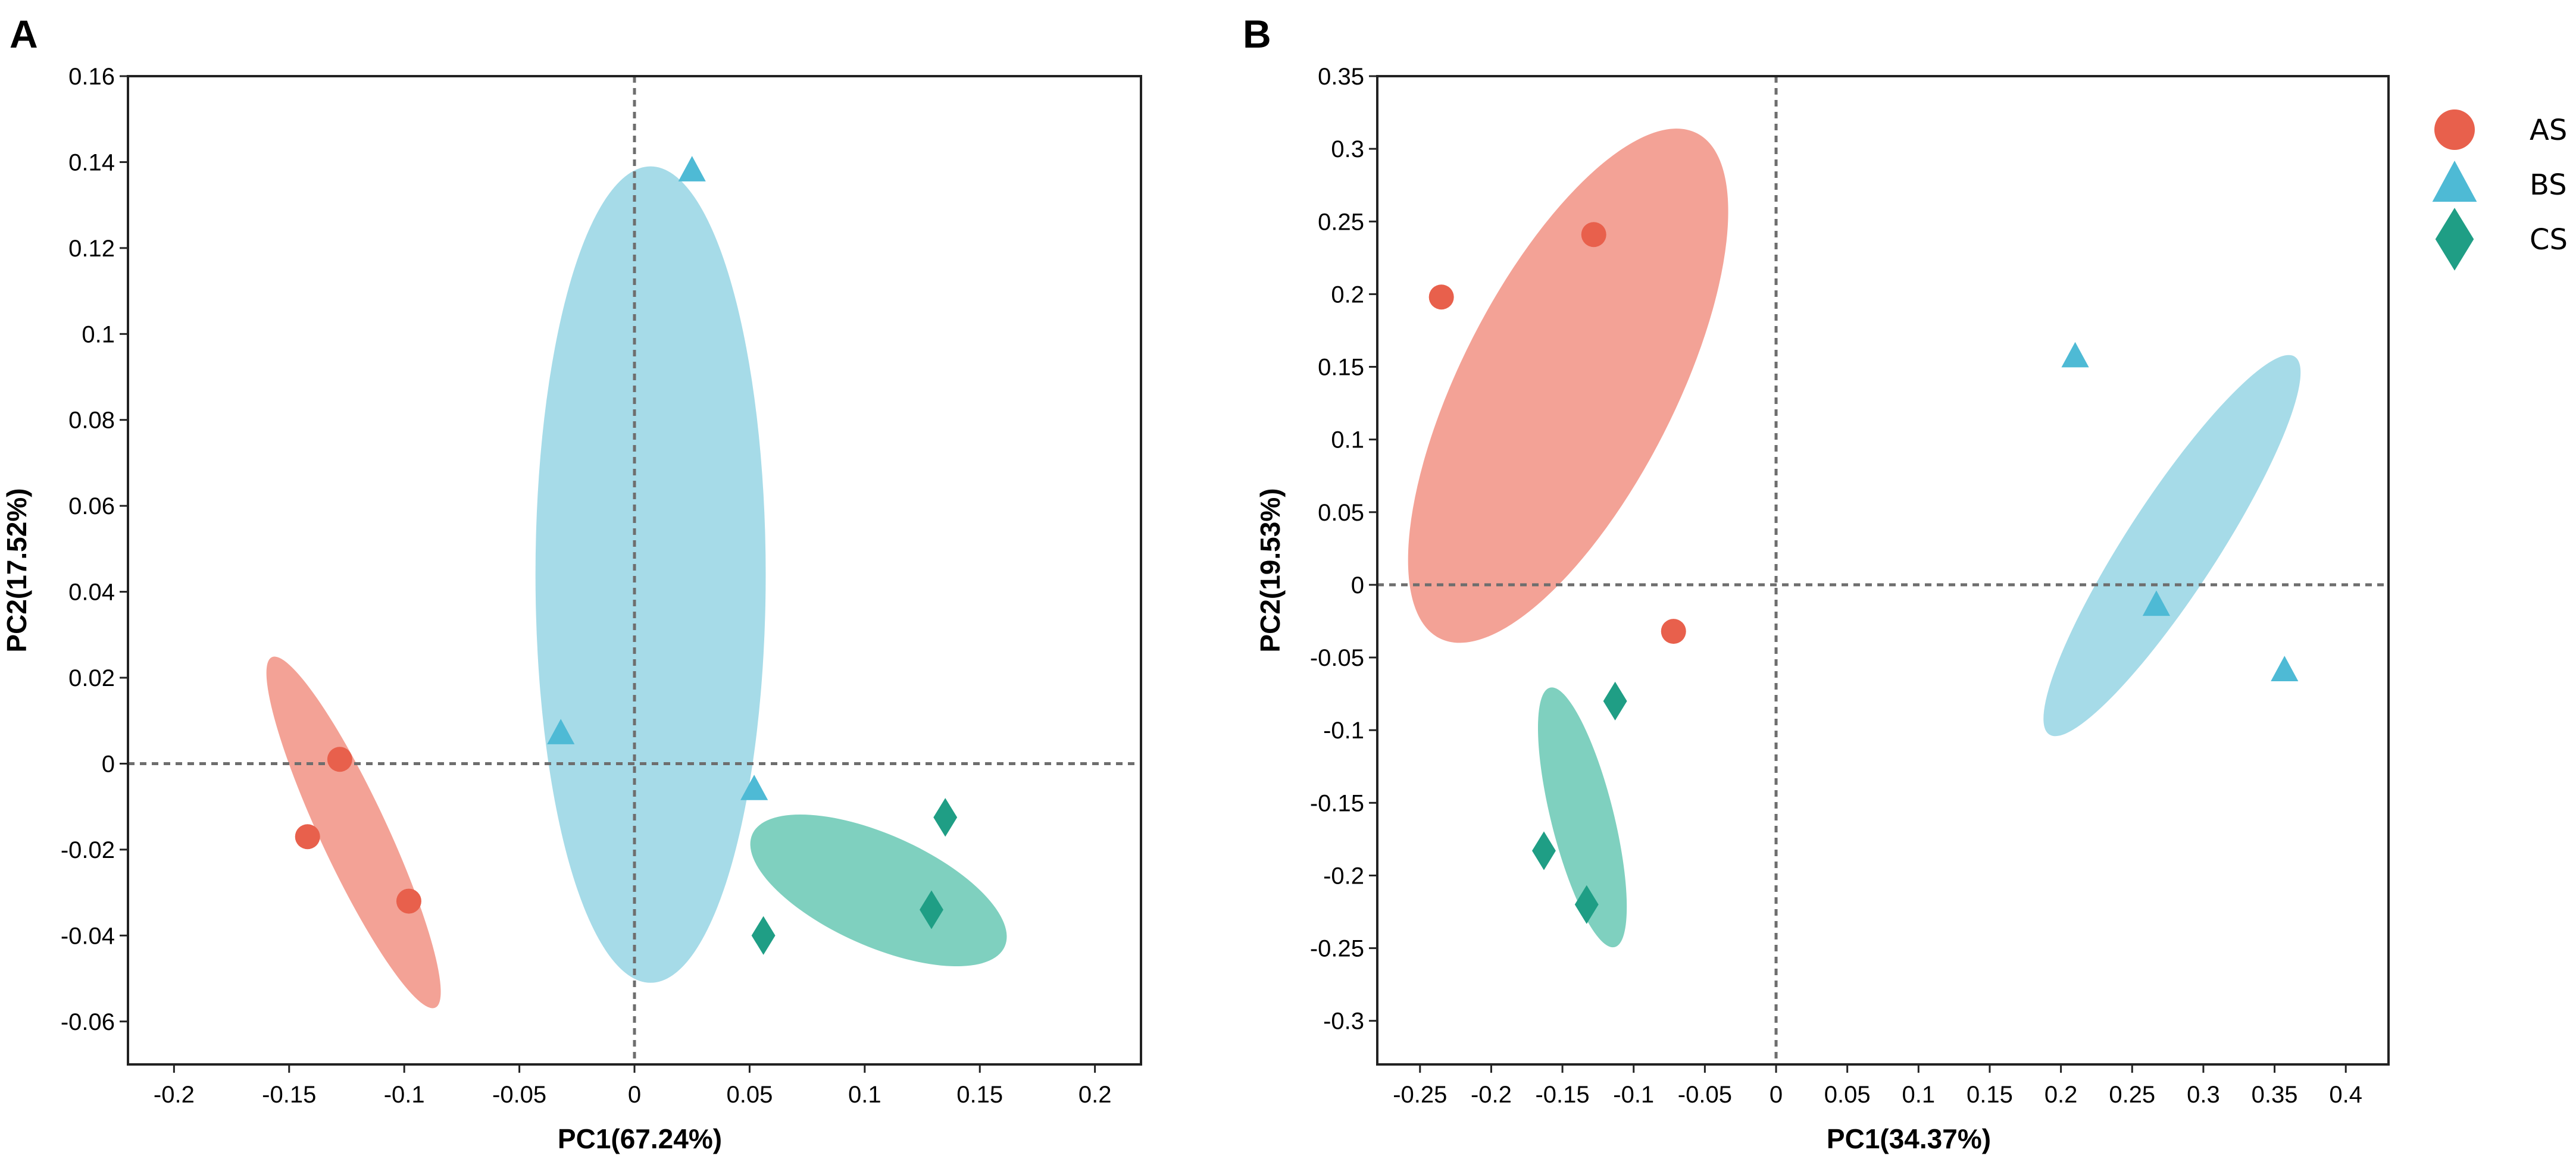  I want to click on y-tick-label: -0.1, so click(1343, 731).